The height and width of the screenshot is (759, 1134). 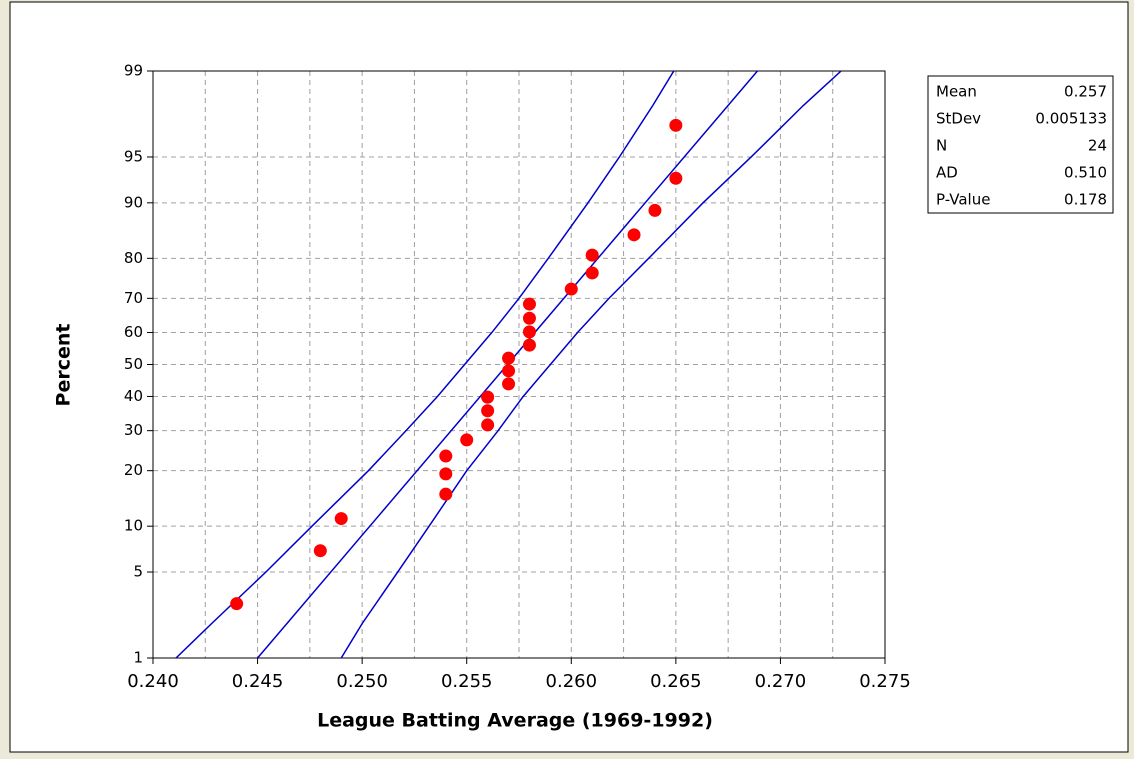 What do you see at coordinates (133, 202) in the screenshot?
I see `y-tick-label: 90` at bounding box center [133, 202].